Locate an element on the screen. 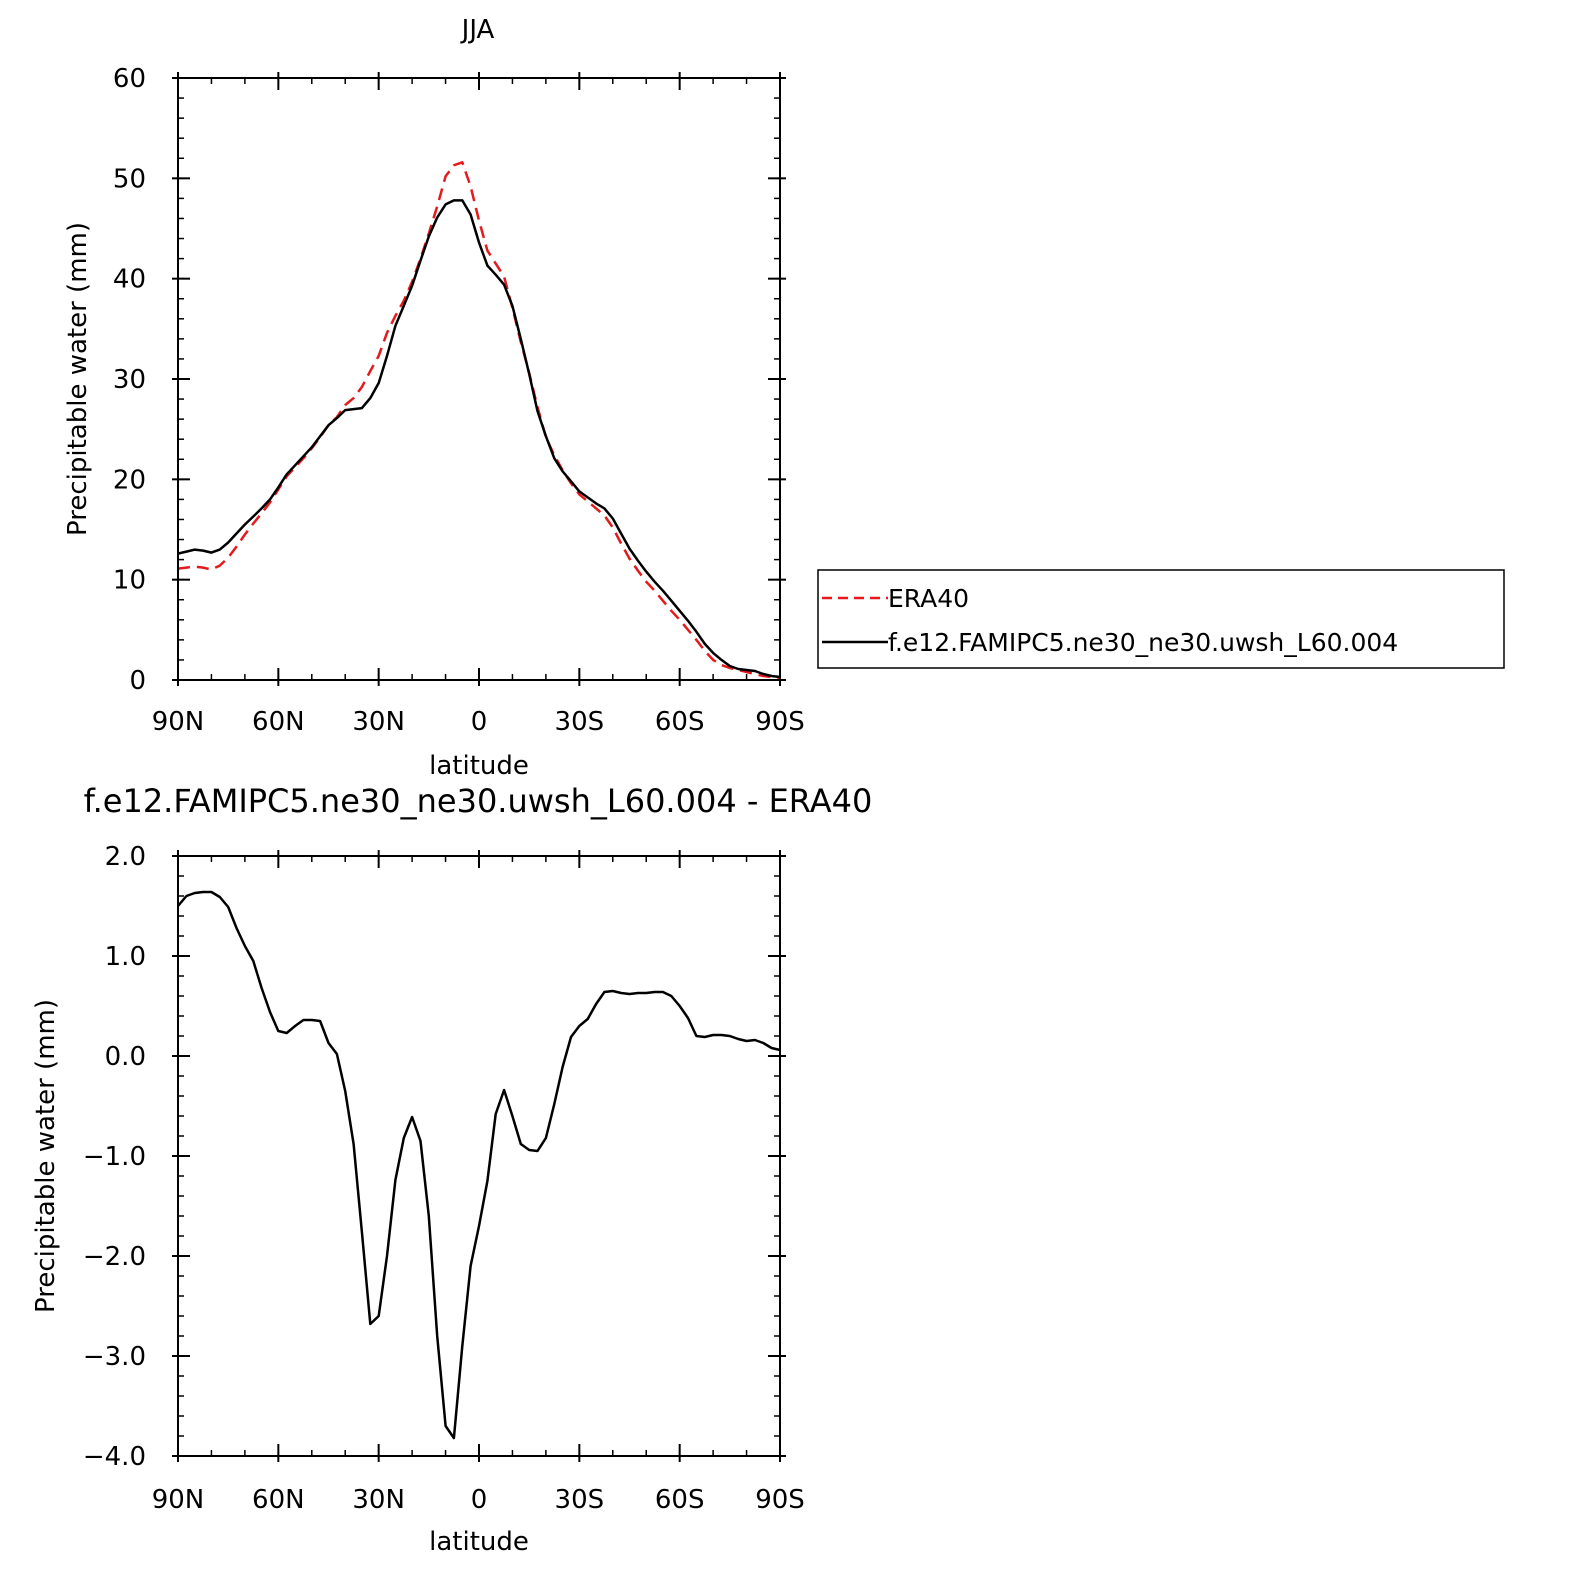  y-tick-label: −3.0 is located at coordinates (114, 1357).